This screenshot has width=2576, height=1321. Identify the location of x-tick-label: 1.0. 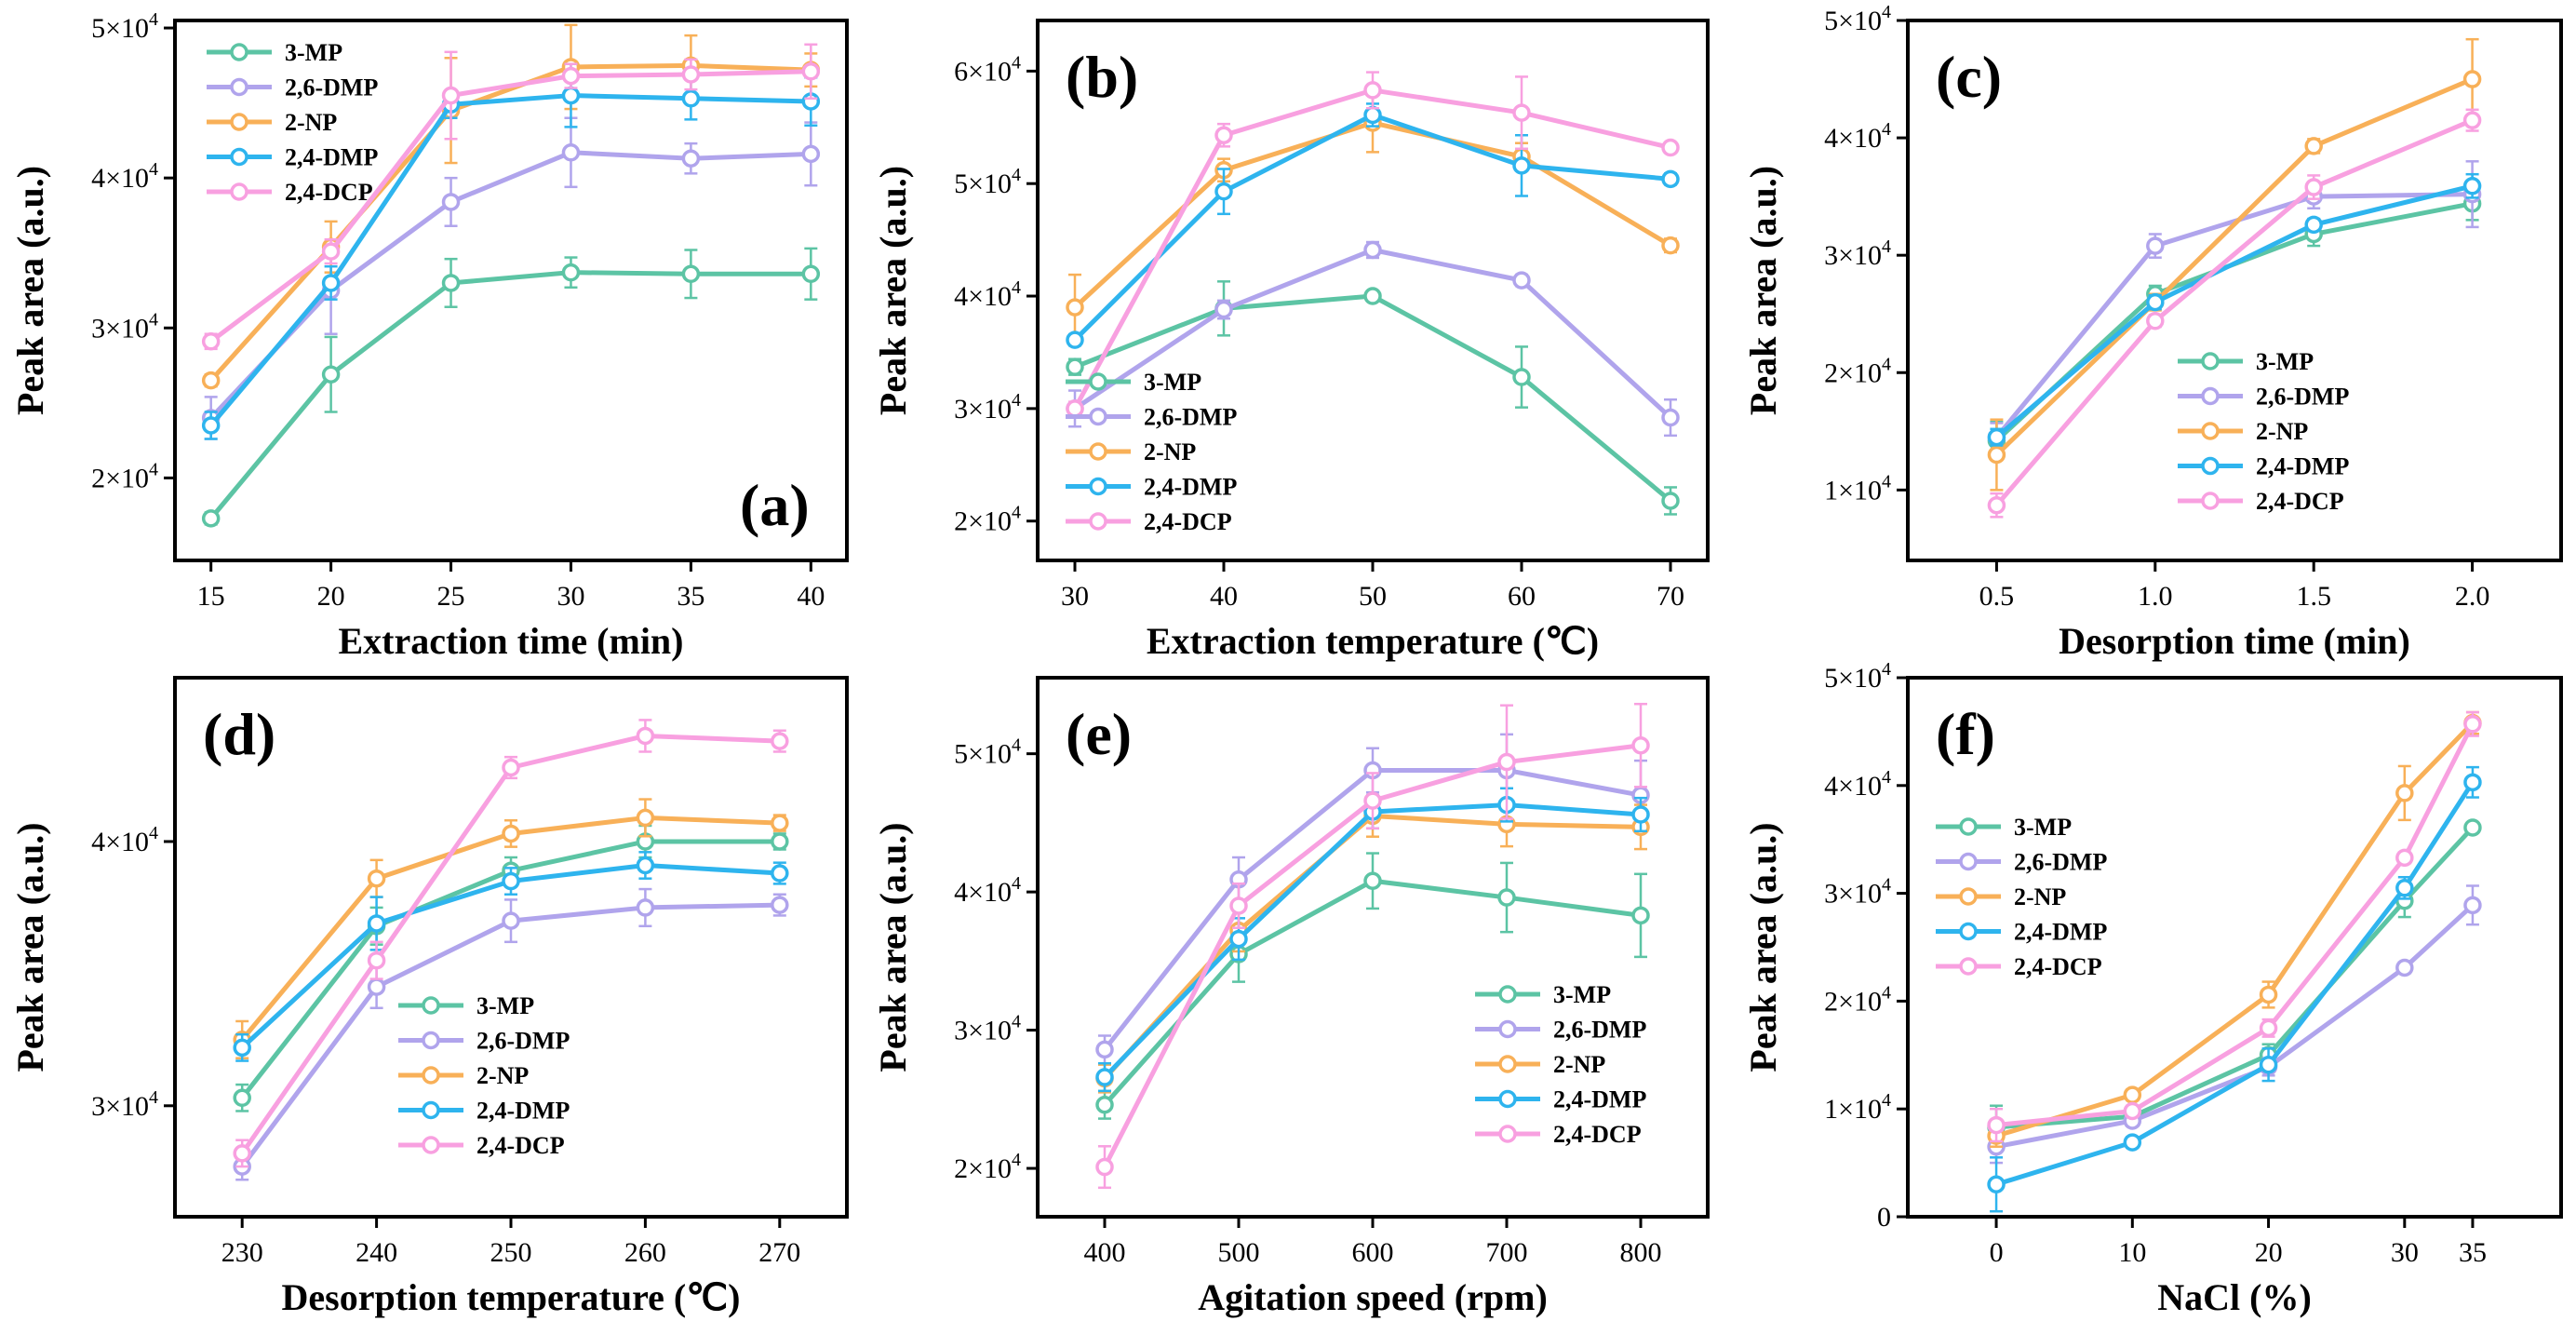
(2155, 596).